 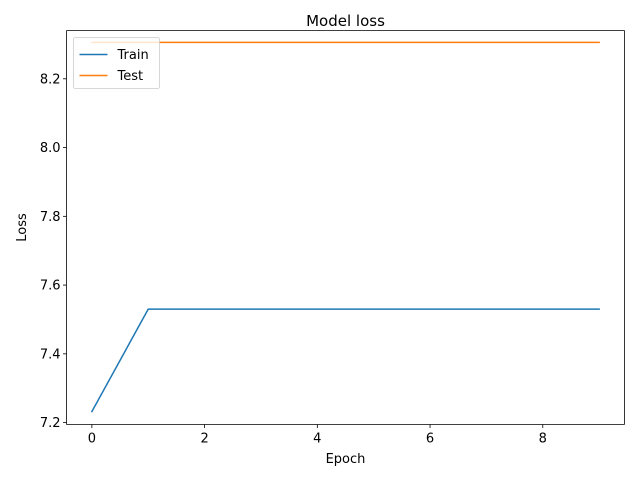 I want to click on y-tick-label: 7.2, so click(x=50, y=423).